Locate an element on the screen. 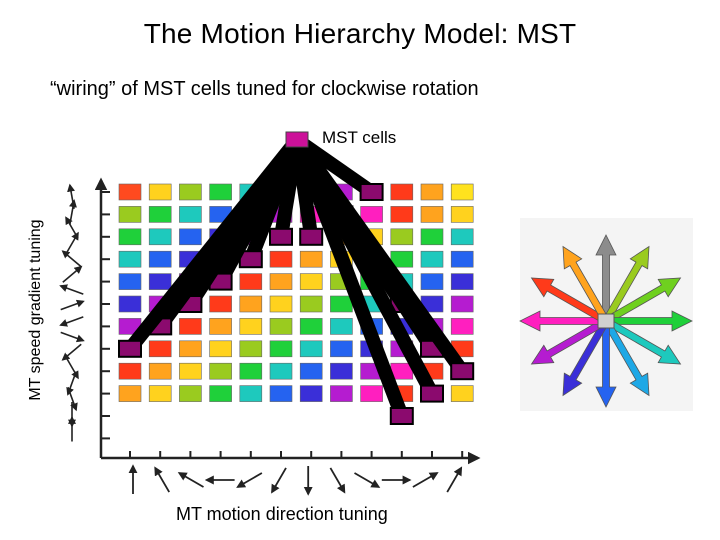  mst-cells-label: MST cells is located at coordinates (359, 137).